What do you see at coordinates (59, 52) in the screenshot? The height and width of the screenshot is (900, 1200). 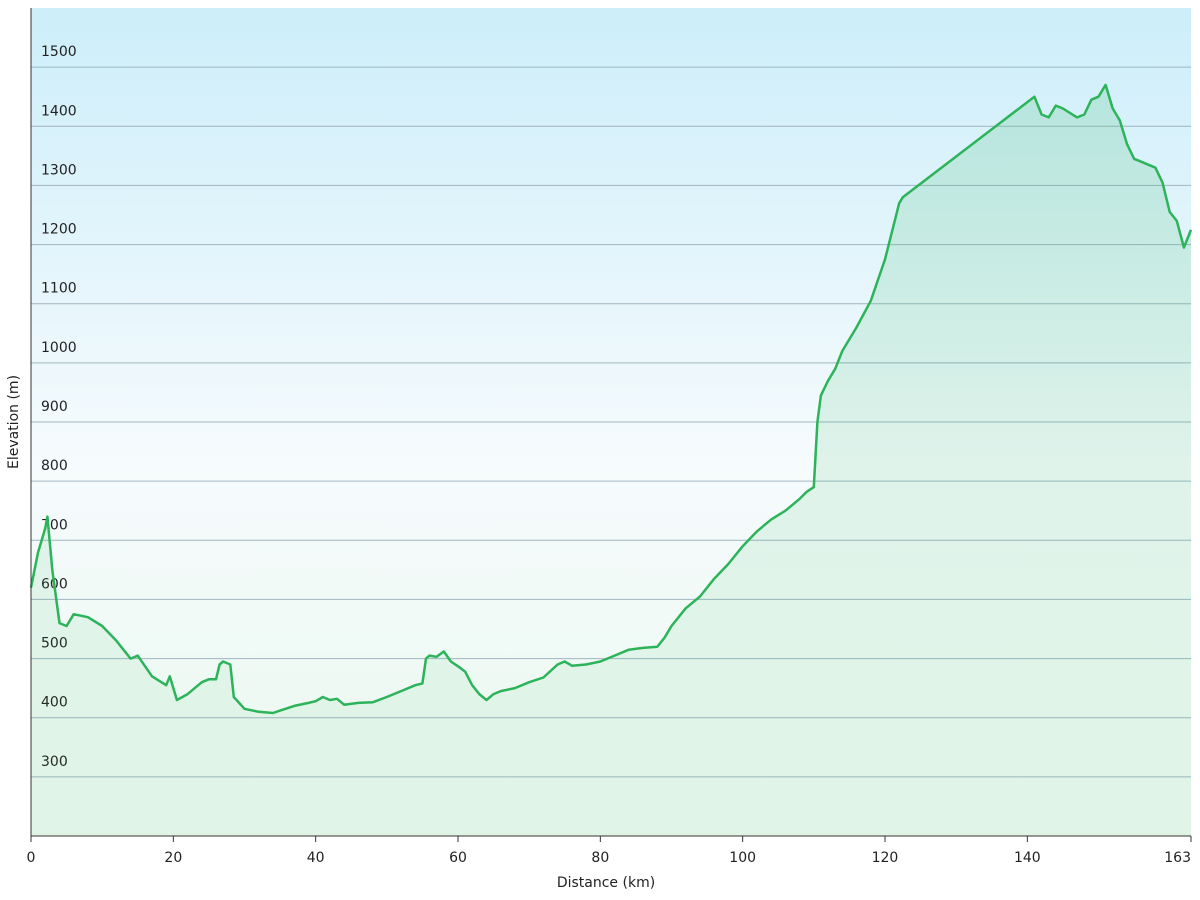 I see `y-tick-label: 1500` at bounding box center [59, 52].